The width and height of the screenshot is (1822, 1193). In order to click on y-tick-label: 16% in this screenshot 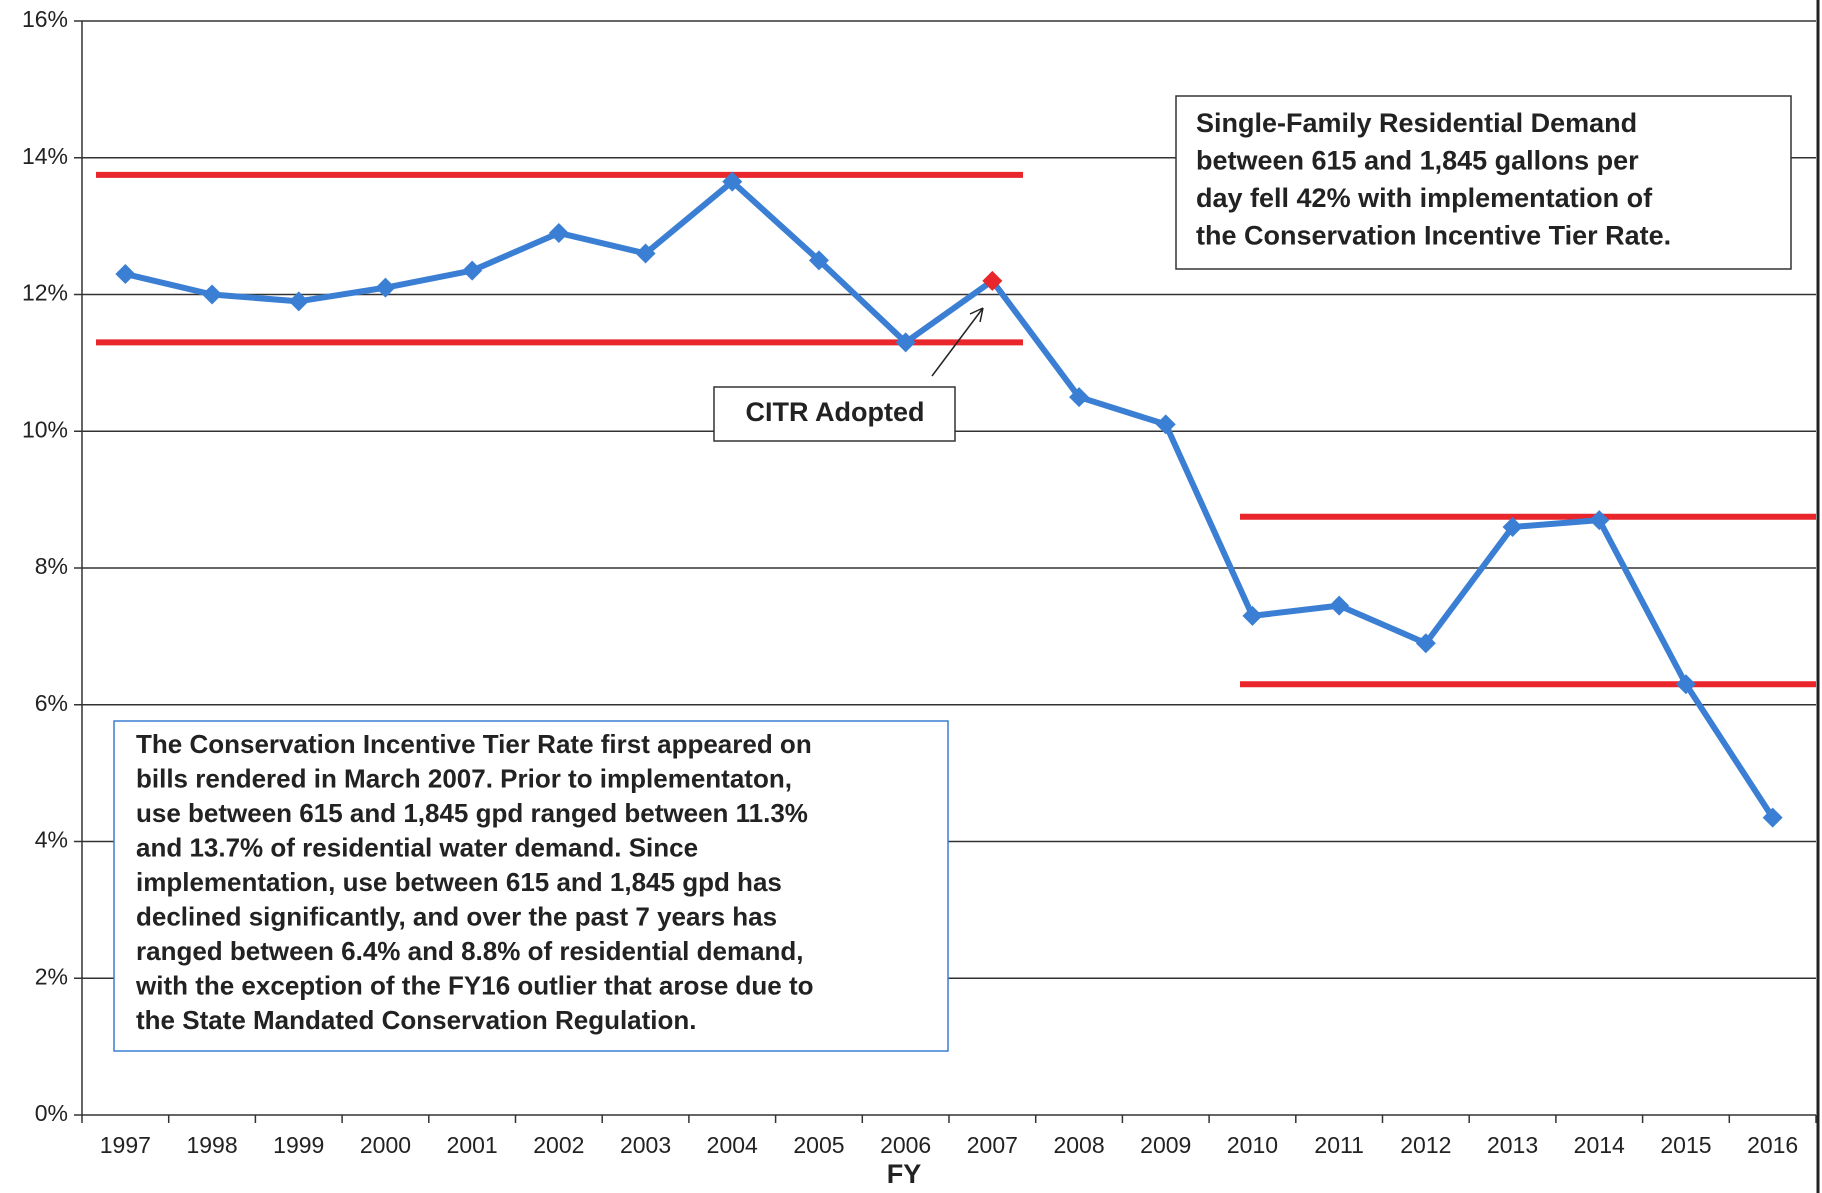, I will do `click(45, 19)`.